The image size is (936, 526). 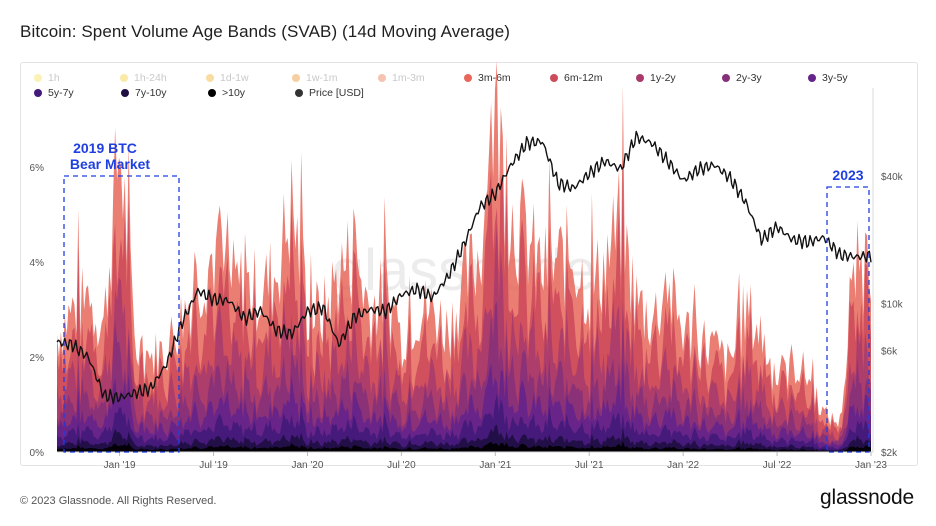 What do you see at coordinates (464, 92) in the screenshot?
I see `legend-row: 5y-7y 7y-10y >10y Price [USD]` at bounding box center [464, 92].